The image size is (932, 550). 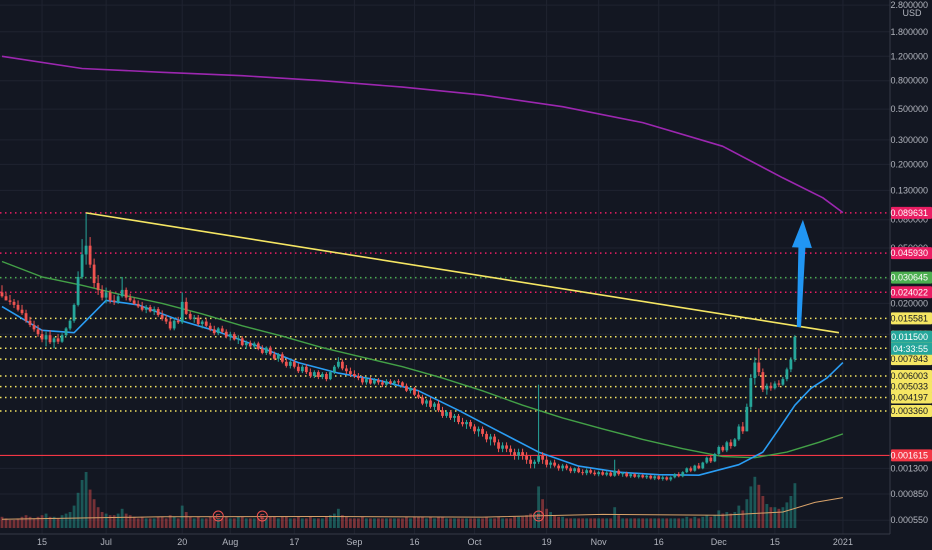 What do you see at coordinates (909, 164) in the screenshot?
I see `price-tick-label: 0.200000` at bounding box center [909, 164].